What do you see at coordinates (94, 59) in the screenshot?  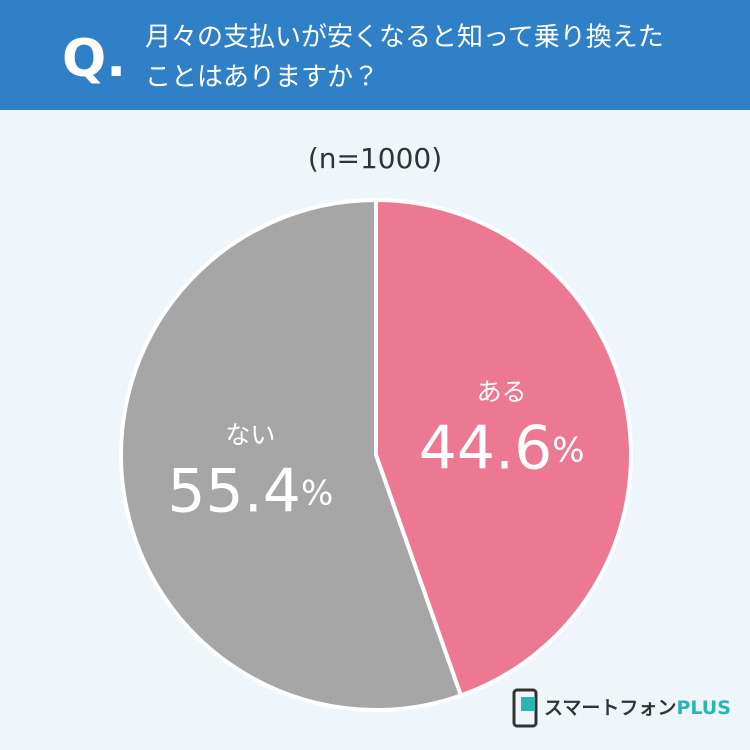 I see `question-badge: Q.` at bounding box center [94, 59].